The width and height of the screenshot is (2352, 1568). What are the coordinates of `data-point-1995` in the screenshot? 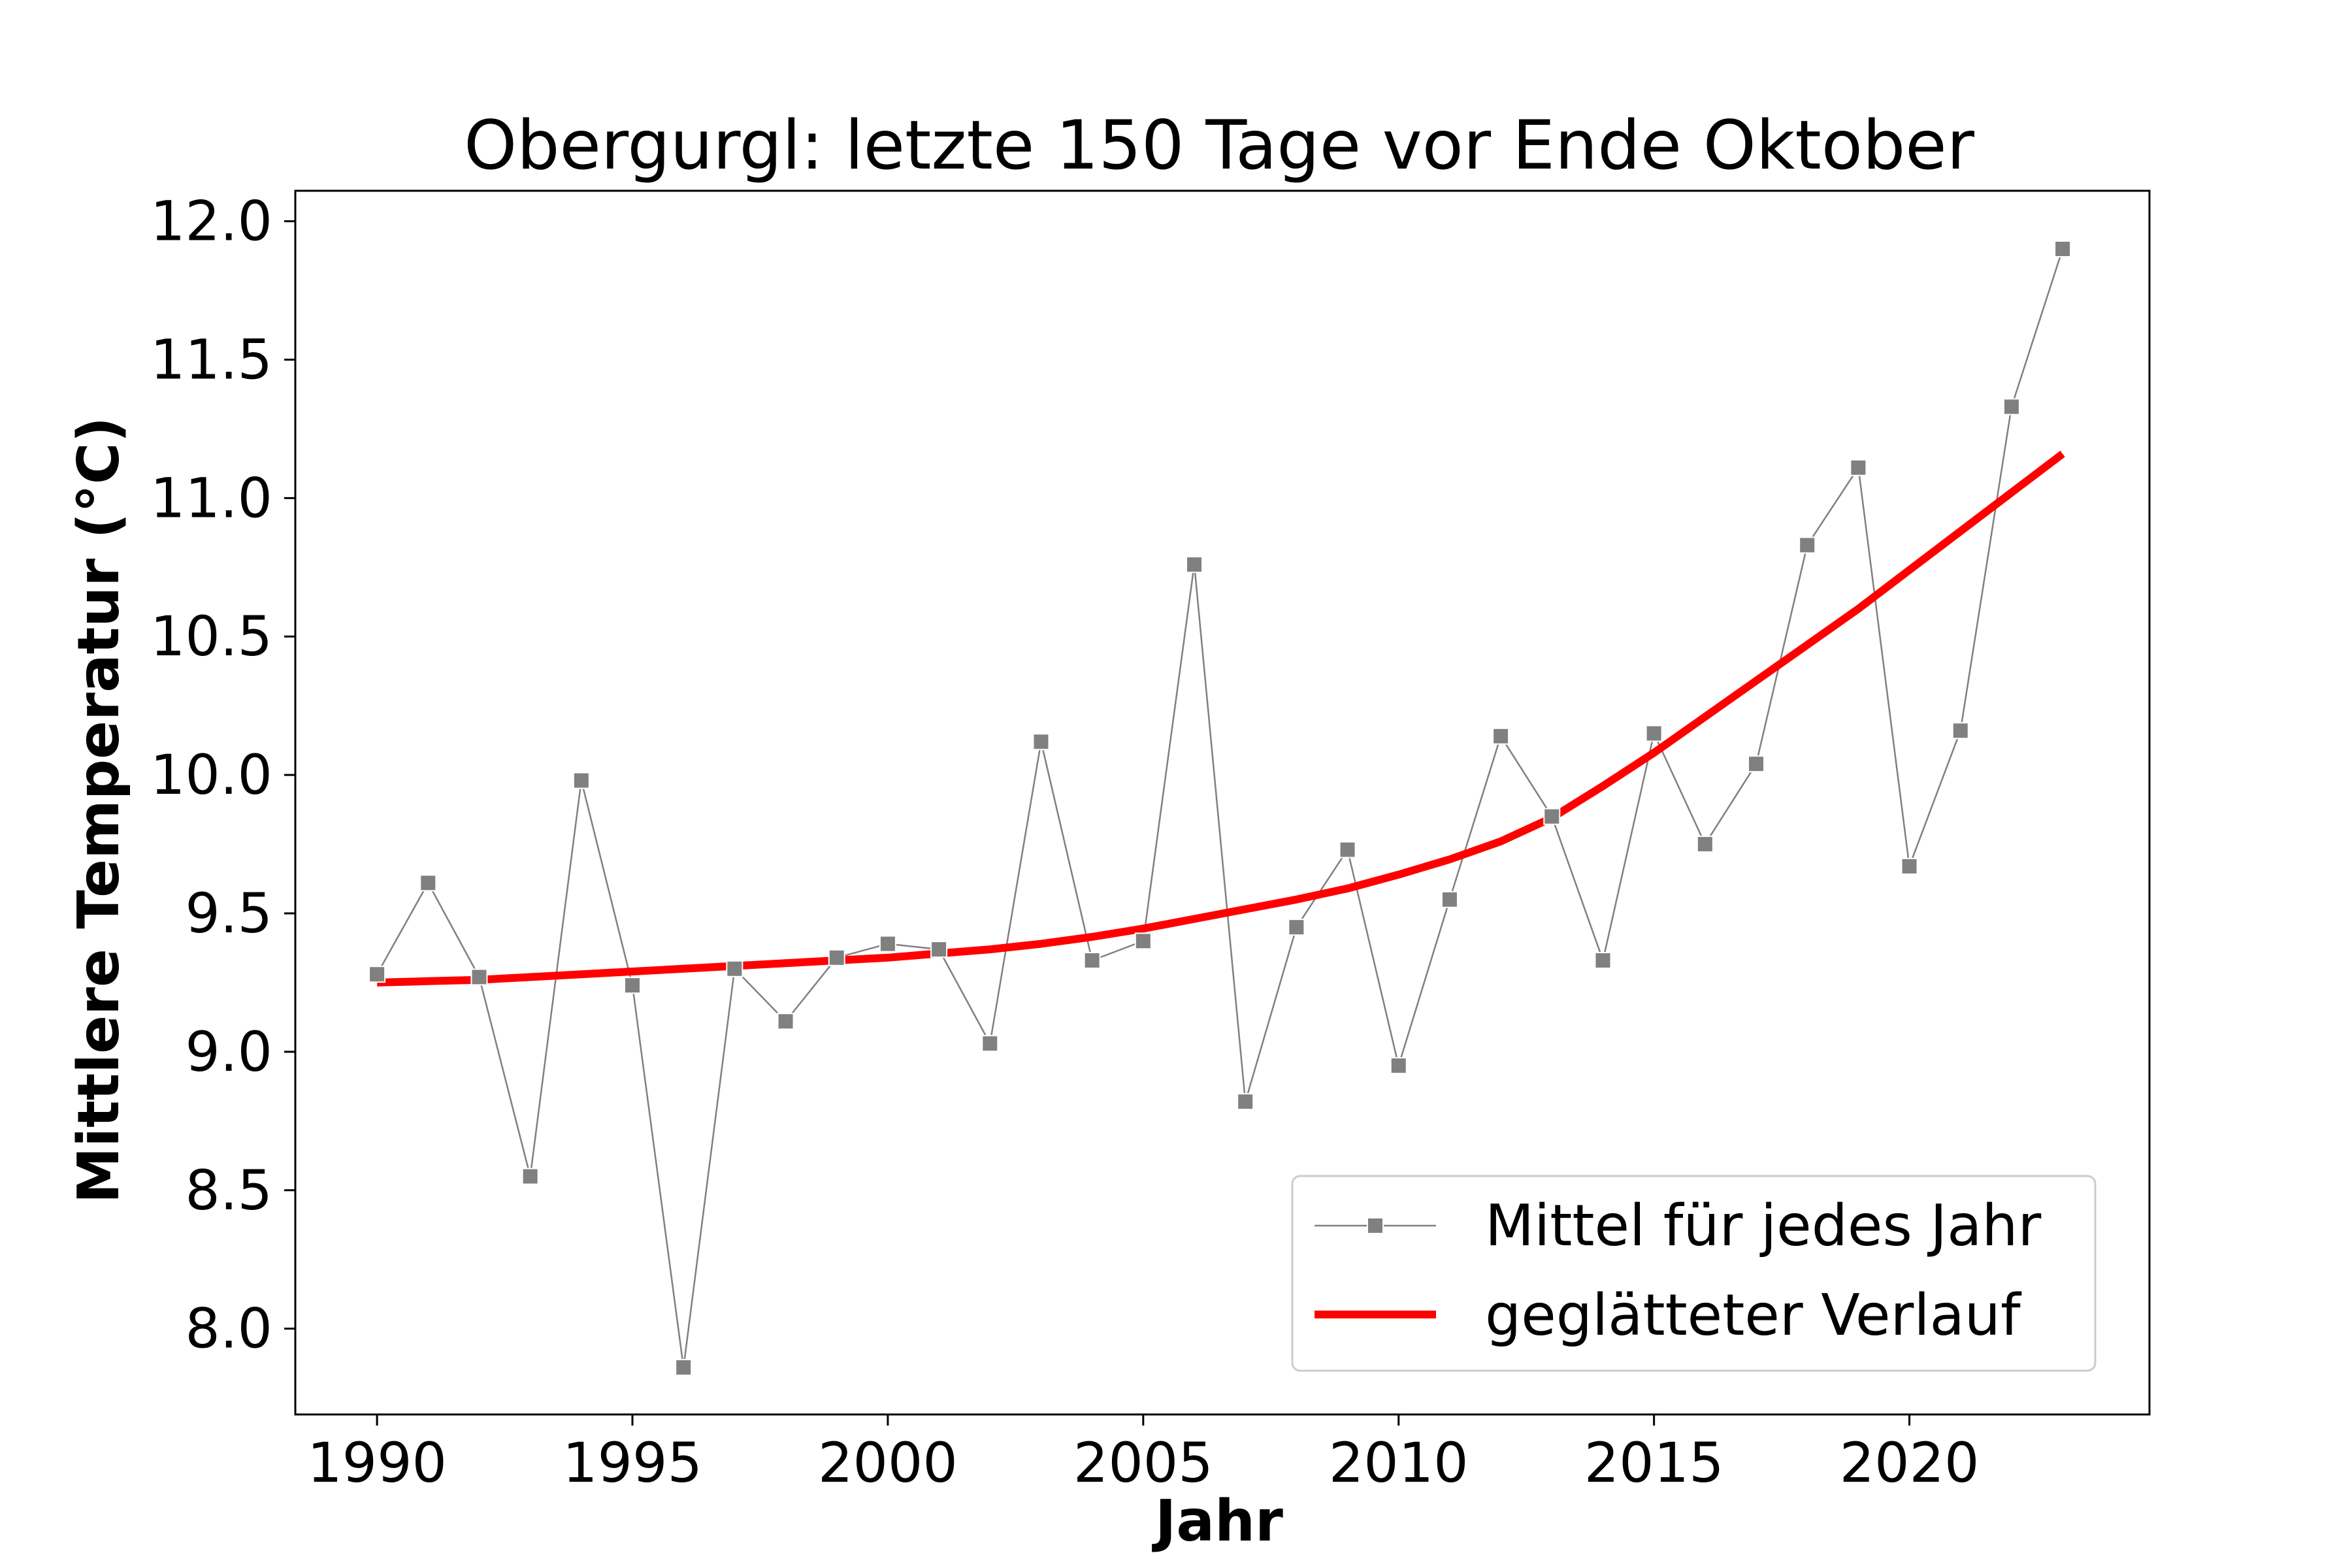 It's located at (632, 985).